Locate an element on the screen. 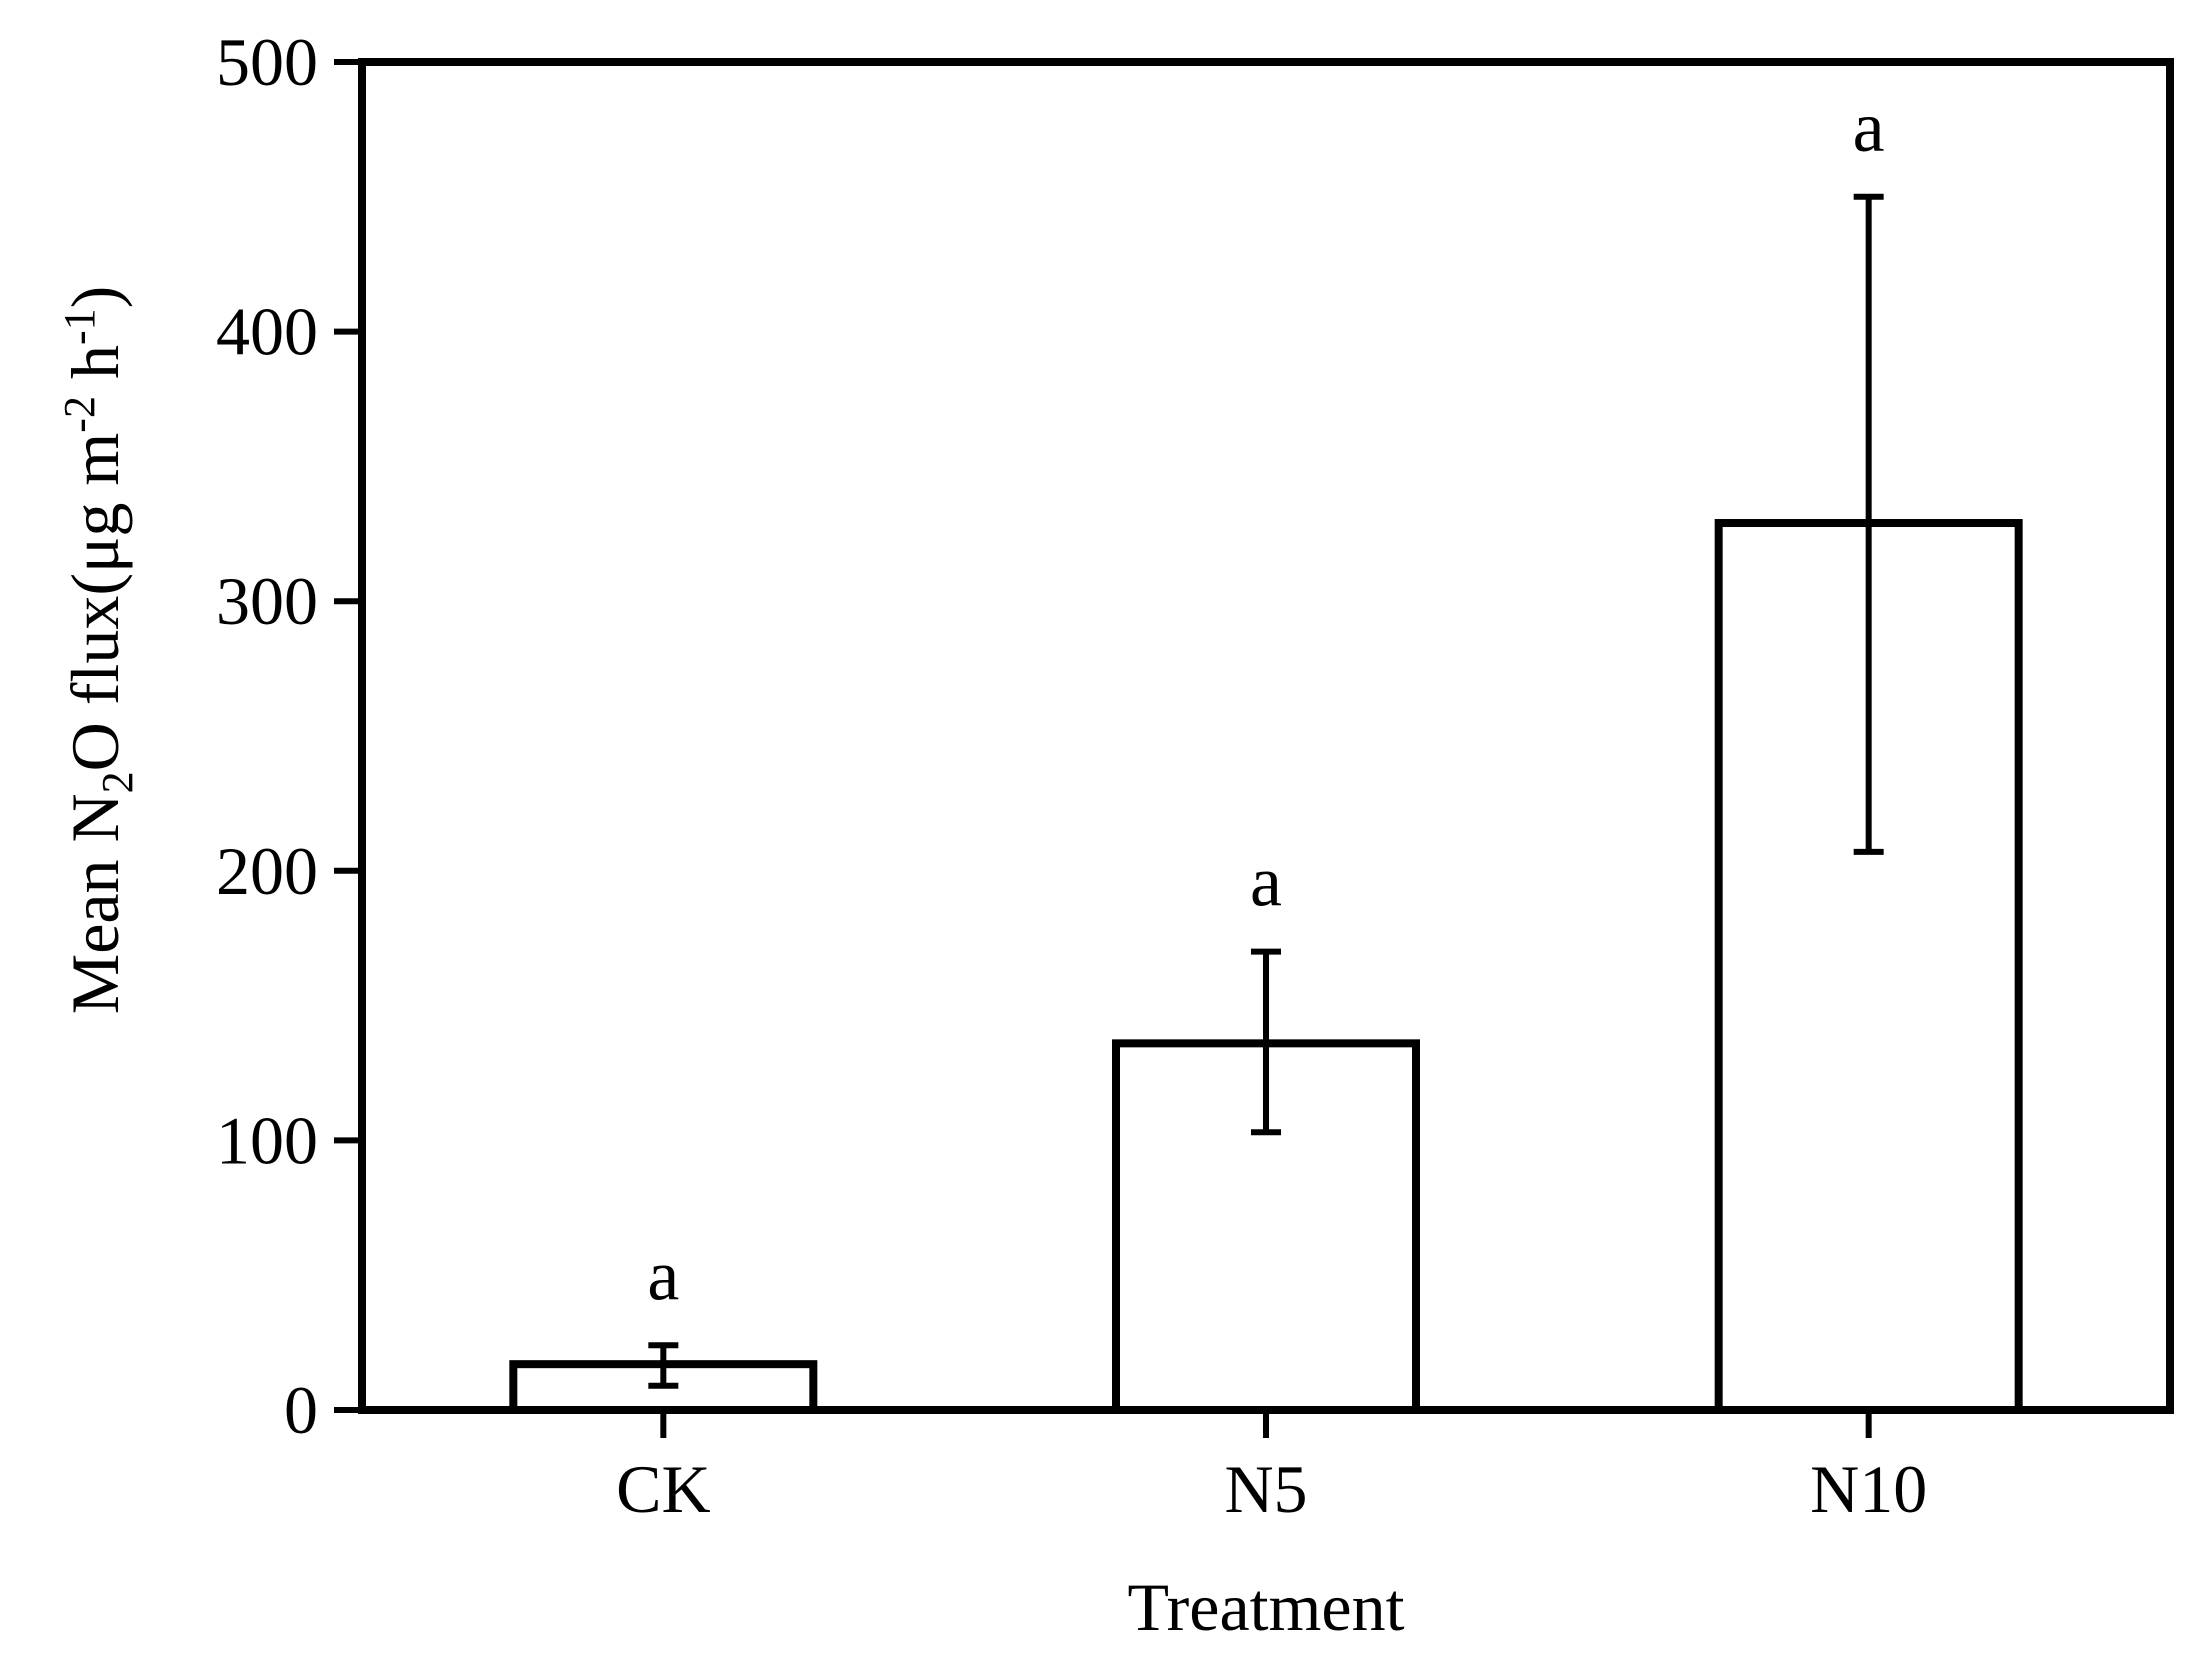 This screenshot has height=1680, width=2204. y-tick-label-100: 100 is located at coordinates (267, 1140).